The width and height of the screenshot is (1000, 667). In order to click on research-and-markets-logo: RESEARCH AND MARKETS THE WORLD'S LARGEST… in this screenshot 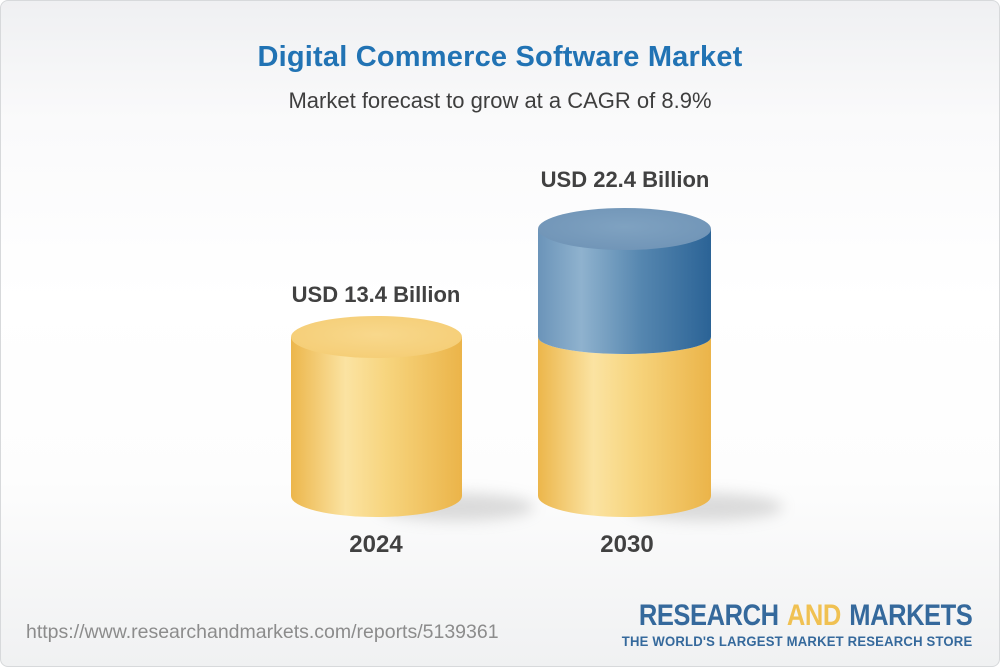, I will do `click(776, 624)`.